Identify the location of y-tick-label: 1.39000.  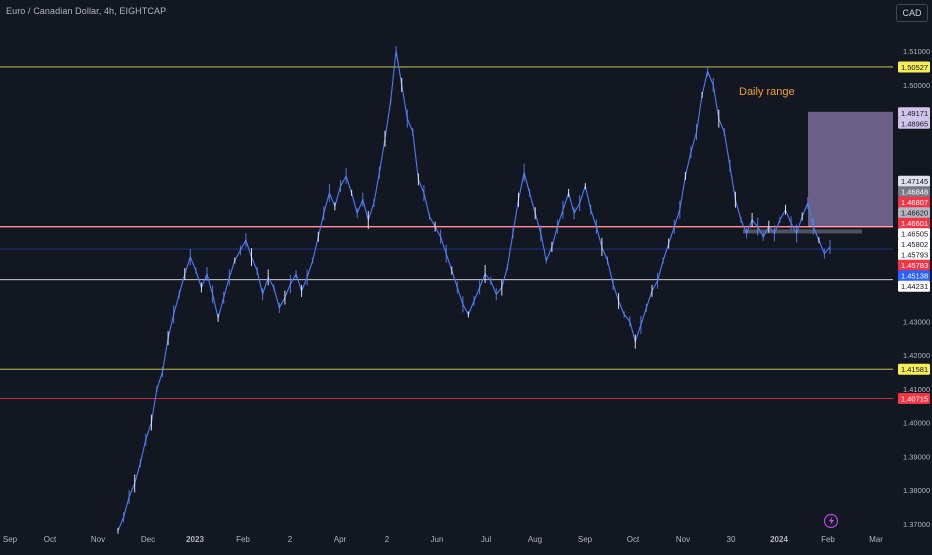
(916, 456).